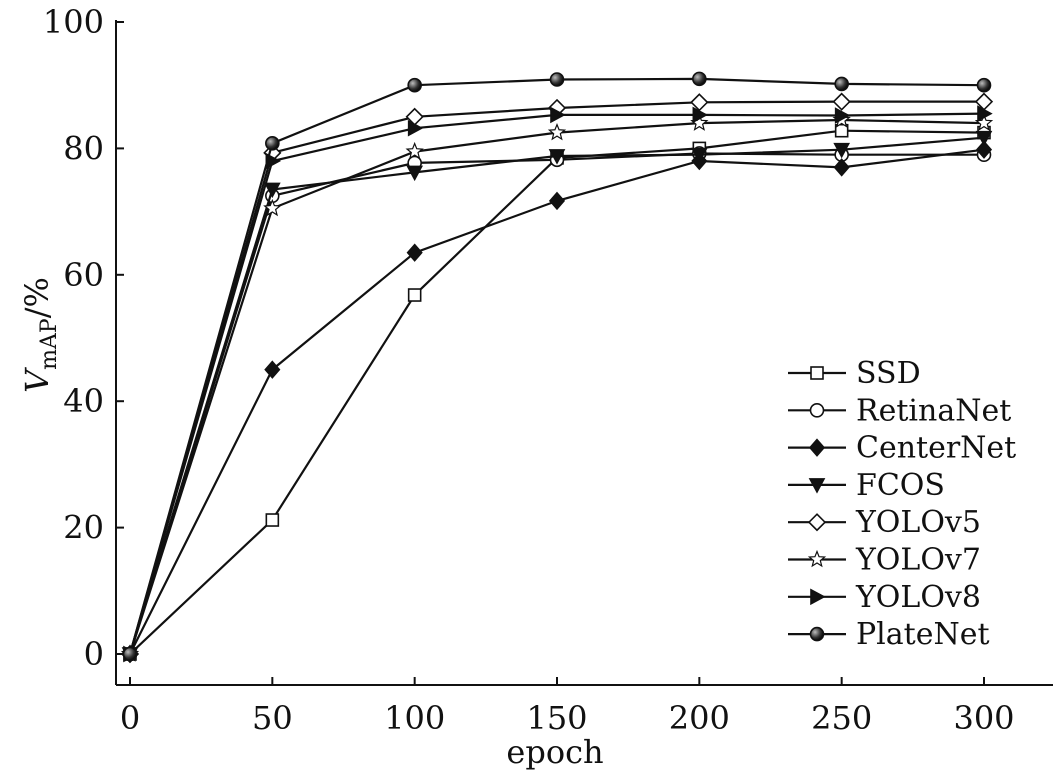 The image size is (1061, 781). What do you see at coordinates (817, 410) in the screenshot?
I see `legend-marker-retinanet` at bounding box center [817, 410].